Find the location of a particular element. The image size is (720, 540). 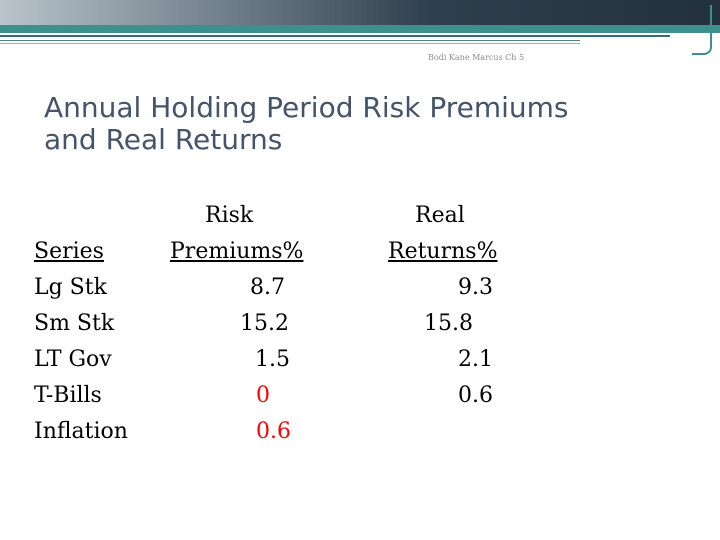

source-note: Bodi Kane Marcus Ch 5 is located at coordinates (476, 57).